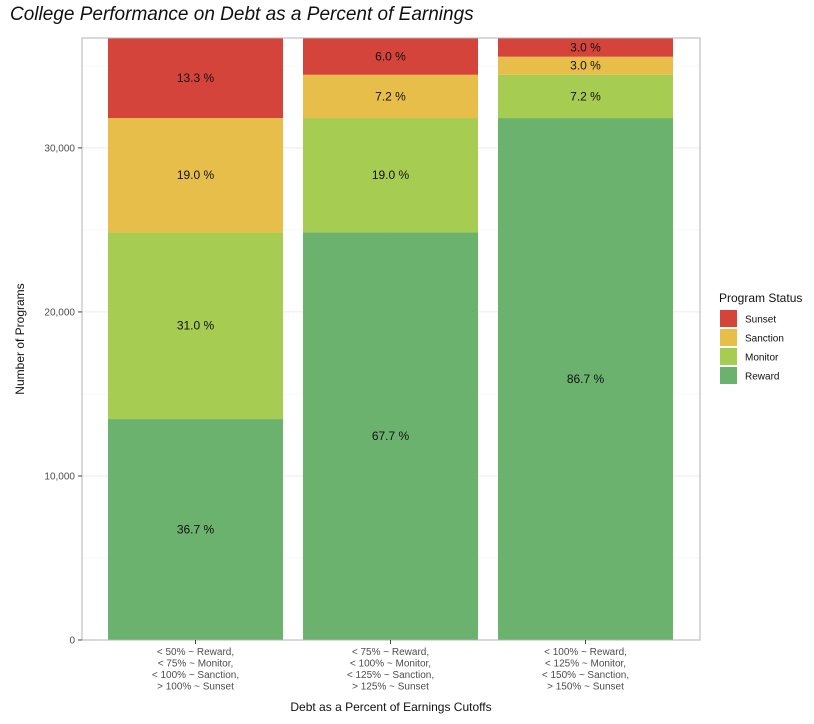 This screenshot has width=814, height=724. I want to click on x-tick-label-line: < 75% ~ Reward,, so click(390, 652).